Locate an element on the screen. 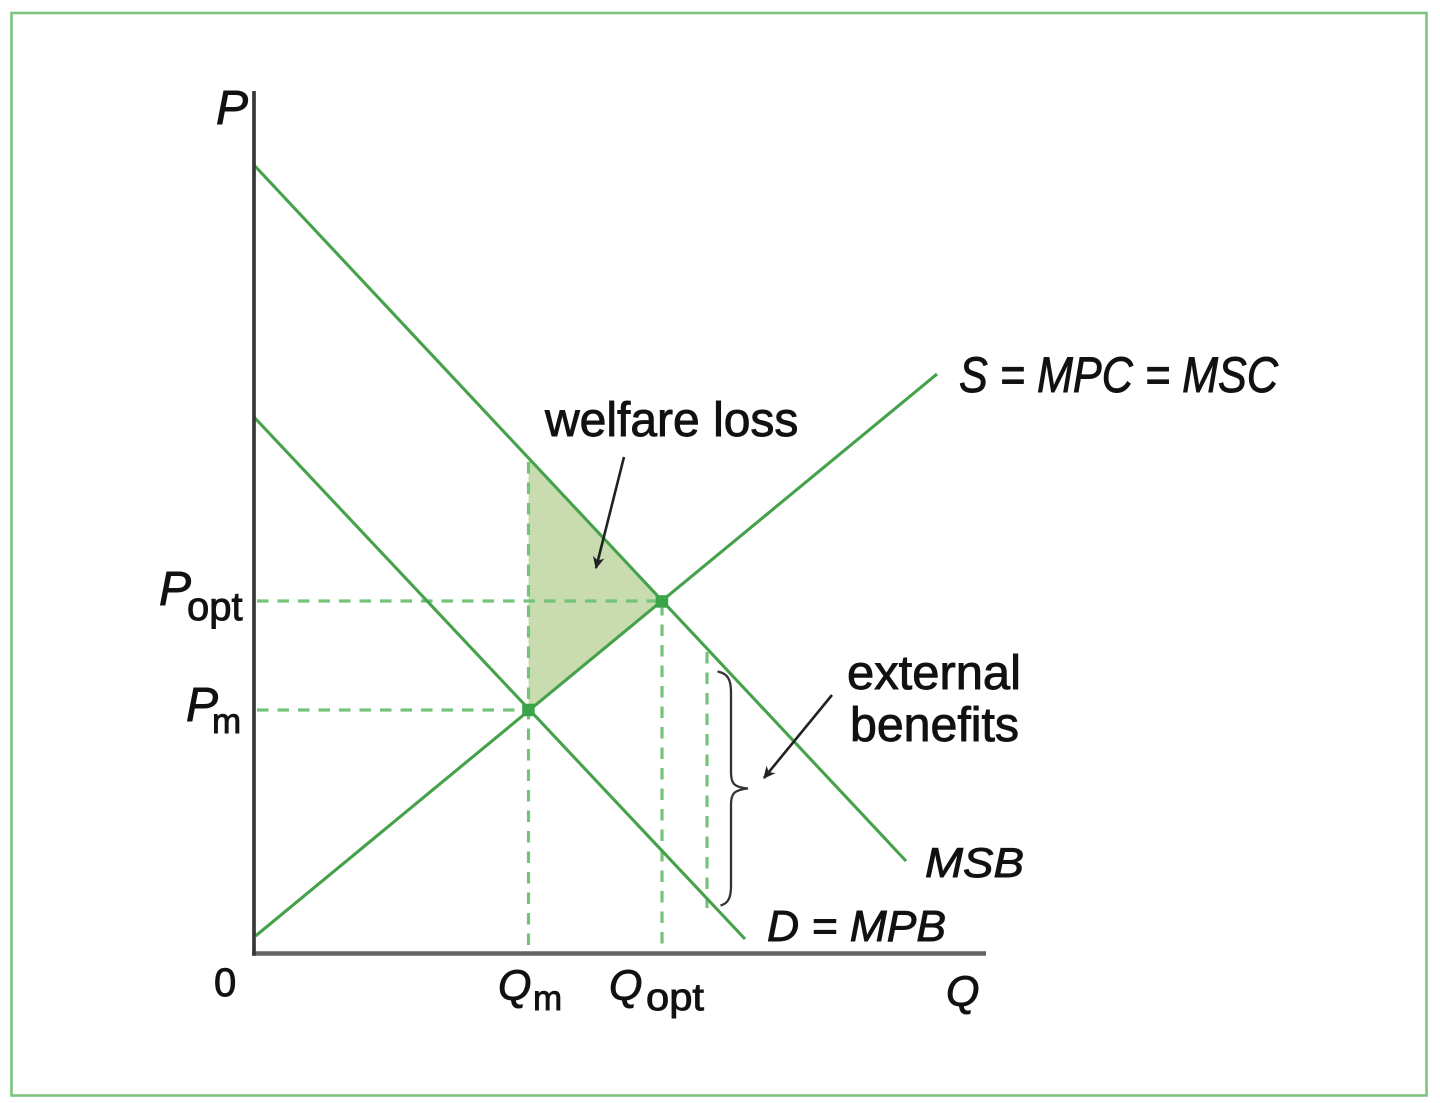 The width and height of the screenshot is (1440, 1103). svg-text: benefits is located at coordinates (934, 725).